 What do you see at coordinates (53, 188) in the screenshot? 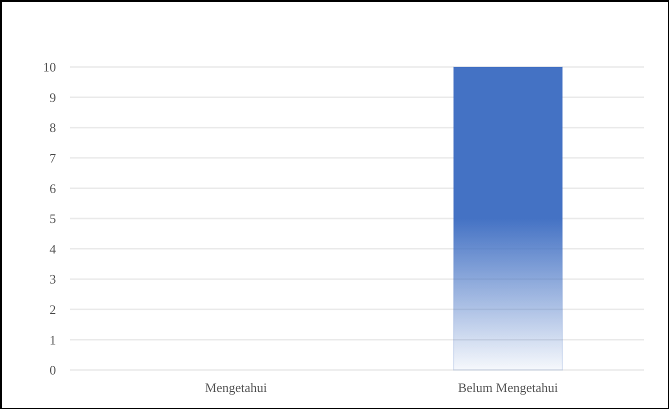
I see `y-tick-label: 6` at bounding box center [53, 188].